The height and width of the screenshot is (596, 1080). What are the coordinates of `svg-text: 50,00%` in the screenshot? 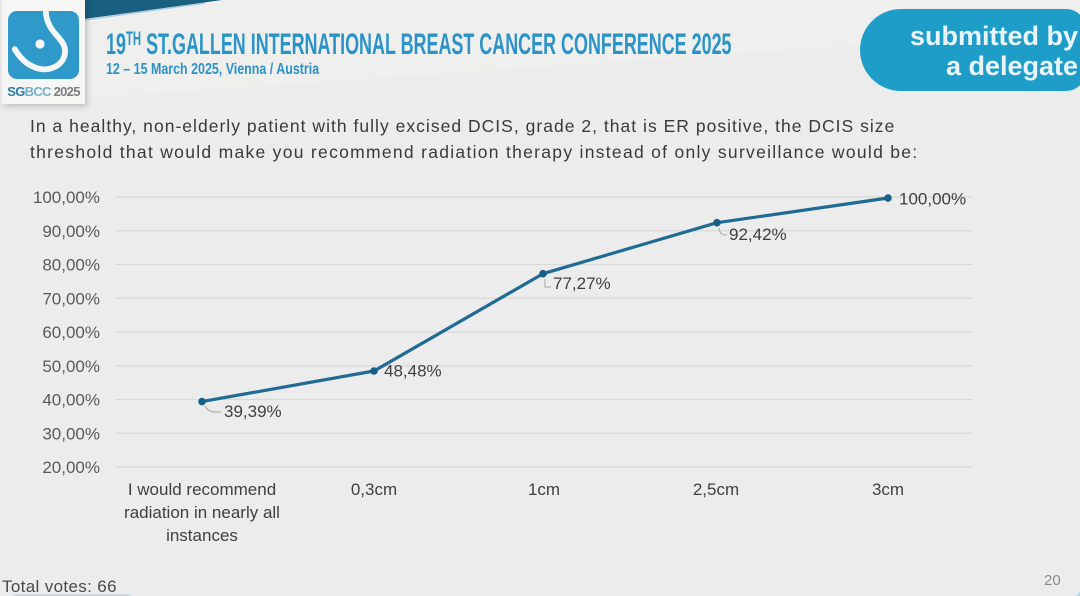 It's located at (71, 366).